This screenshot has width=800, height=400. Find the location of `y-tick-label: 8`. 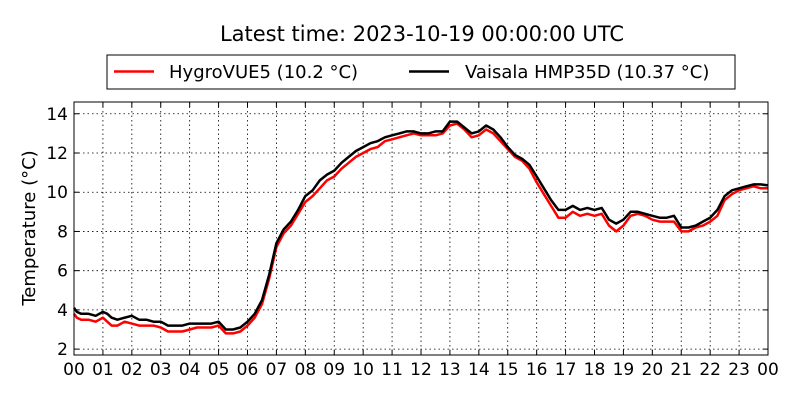

y-tick-label: 8 is located at coordinates (62, 232).